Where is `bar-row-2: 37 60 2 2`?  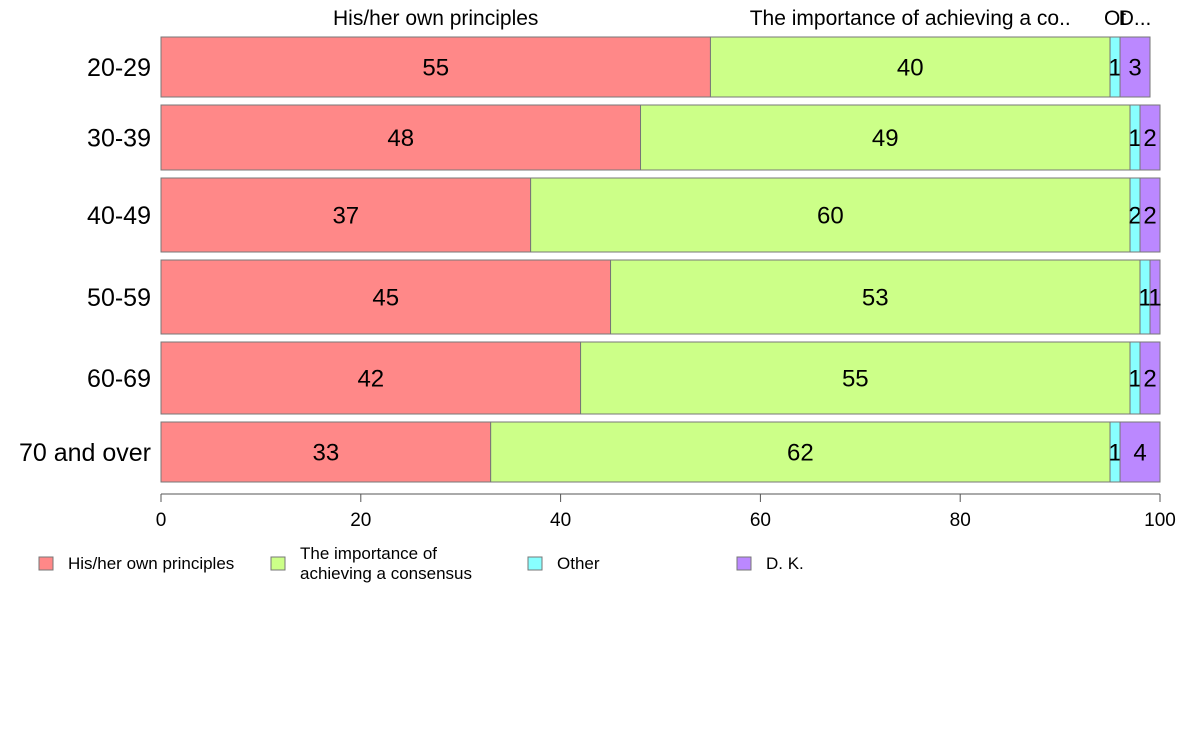
bar-row-2: 37 60 2 2 is located at coordinates (660, 215).